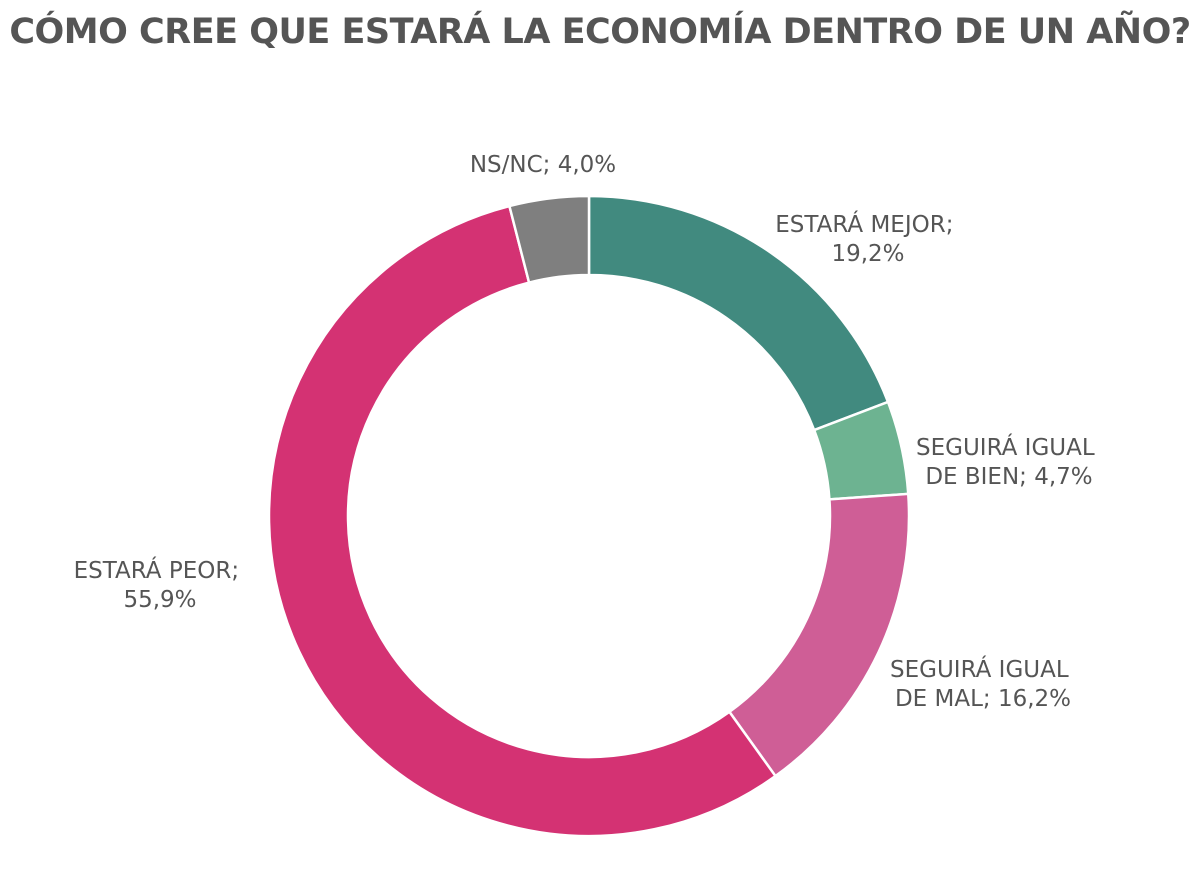  I want to click on slice-label-estara-mejor: ESTARÁ MEJOR; 19,2%, so click(868, 238).